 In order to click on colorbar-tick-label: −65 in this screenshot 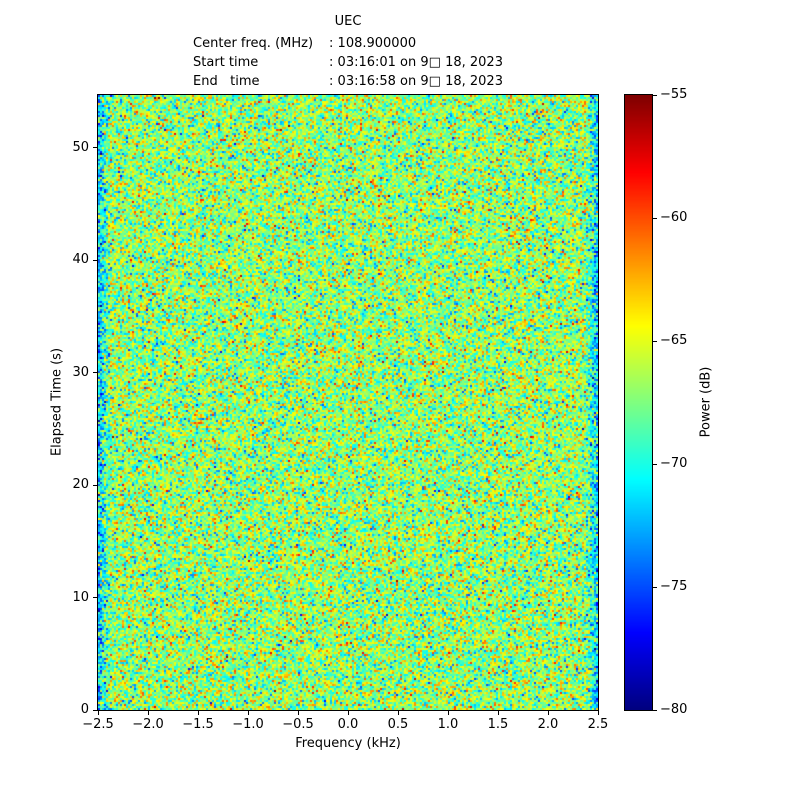, I will do `click(674, 340)`.